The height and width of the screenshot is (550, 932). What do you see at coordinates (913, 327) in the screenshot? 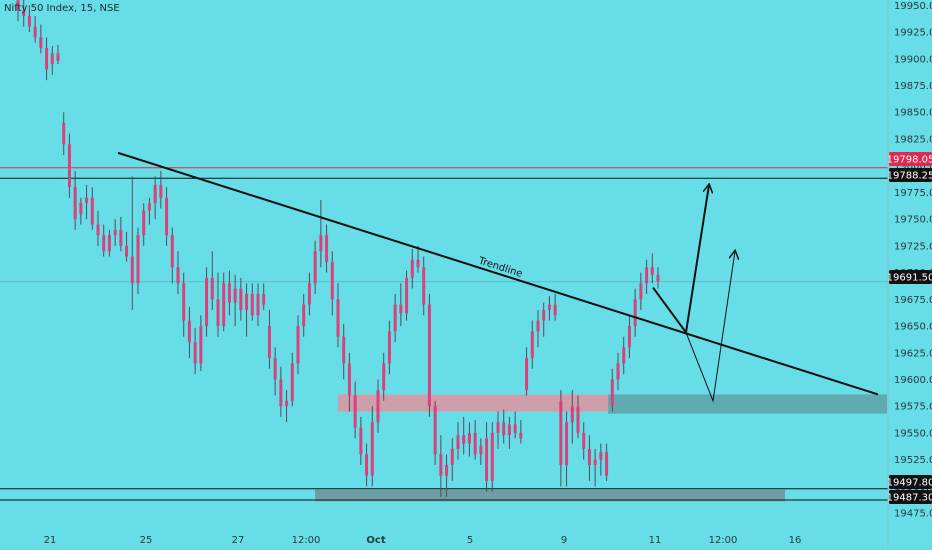
I see `price-tick-label: 19650.00` at bounding box center [913, 327].